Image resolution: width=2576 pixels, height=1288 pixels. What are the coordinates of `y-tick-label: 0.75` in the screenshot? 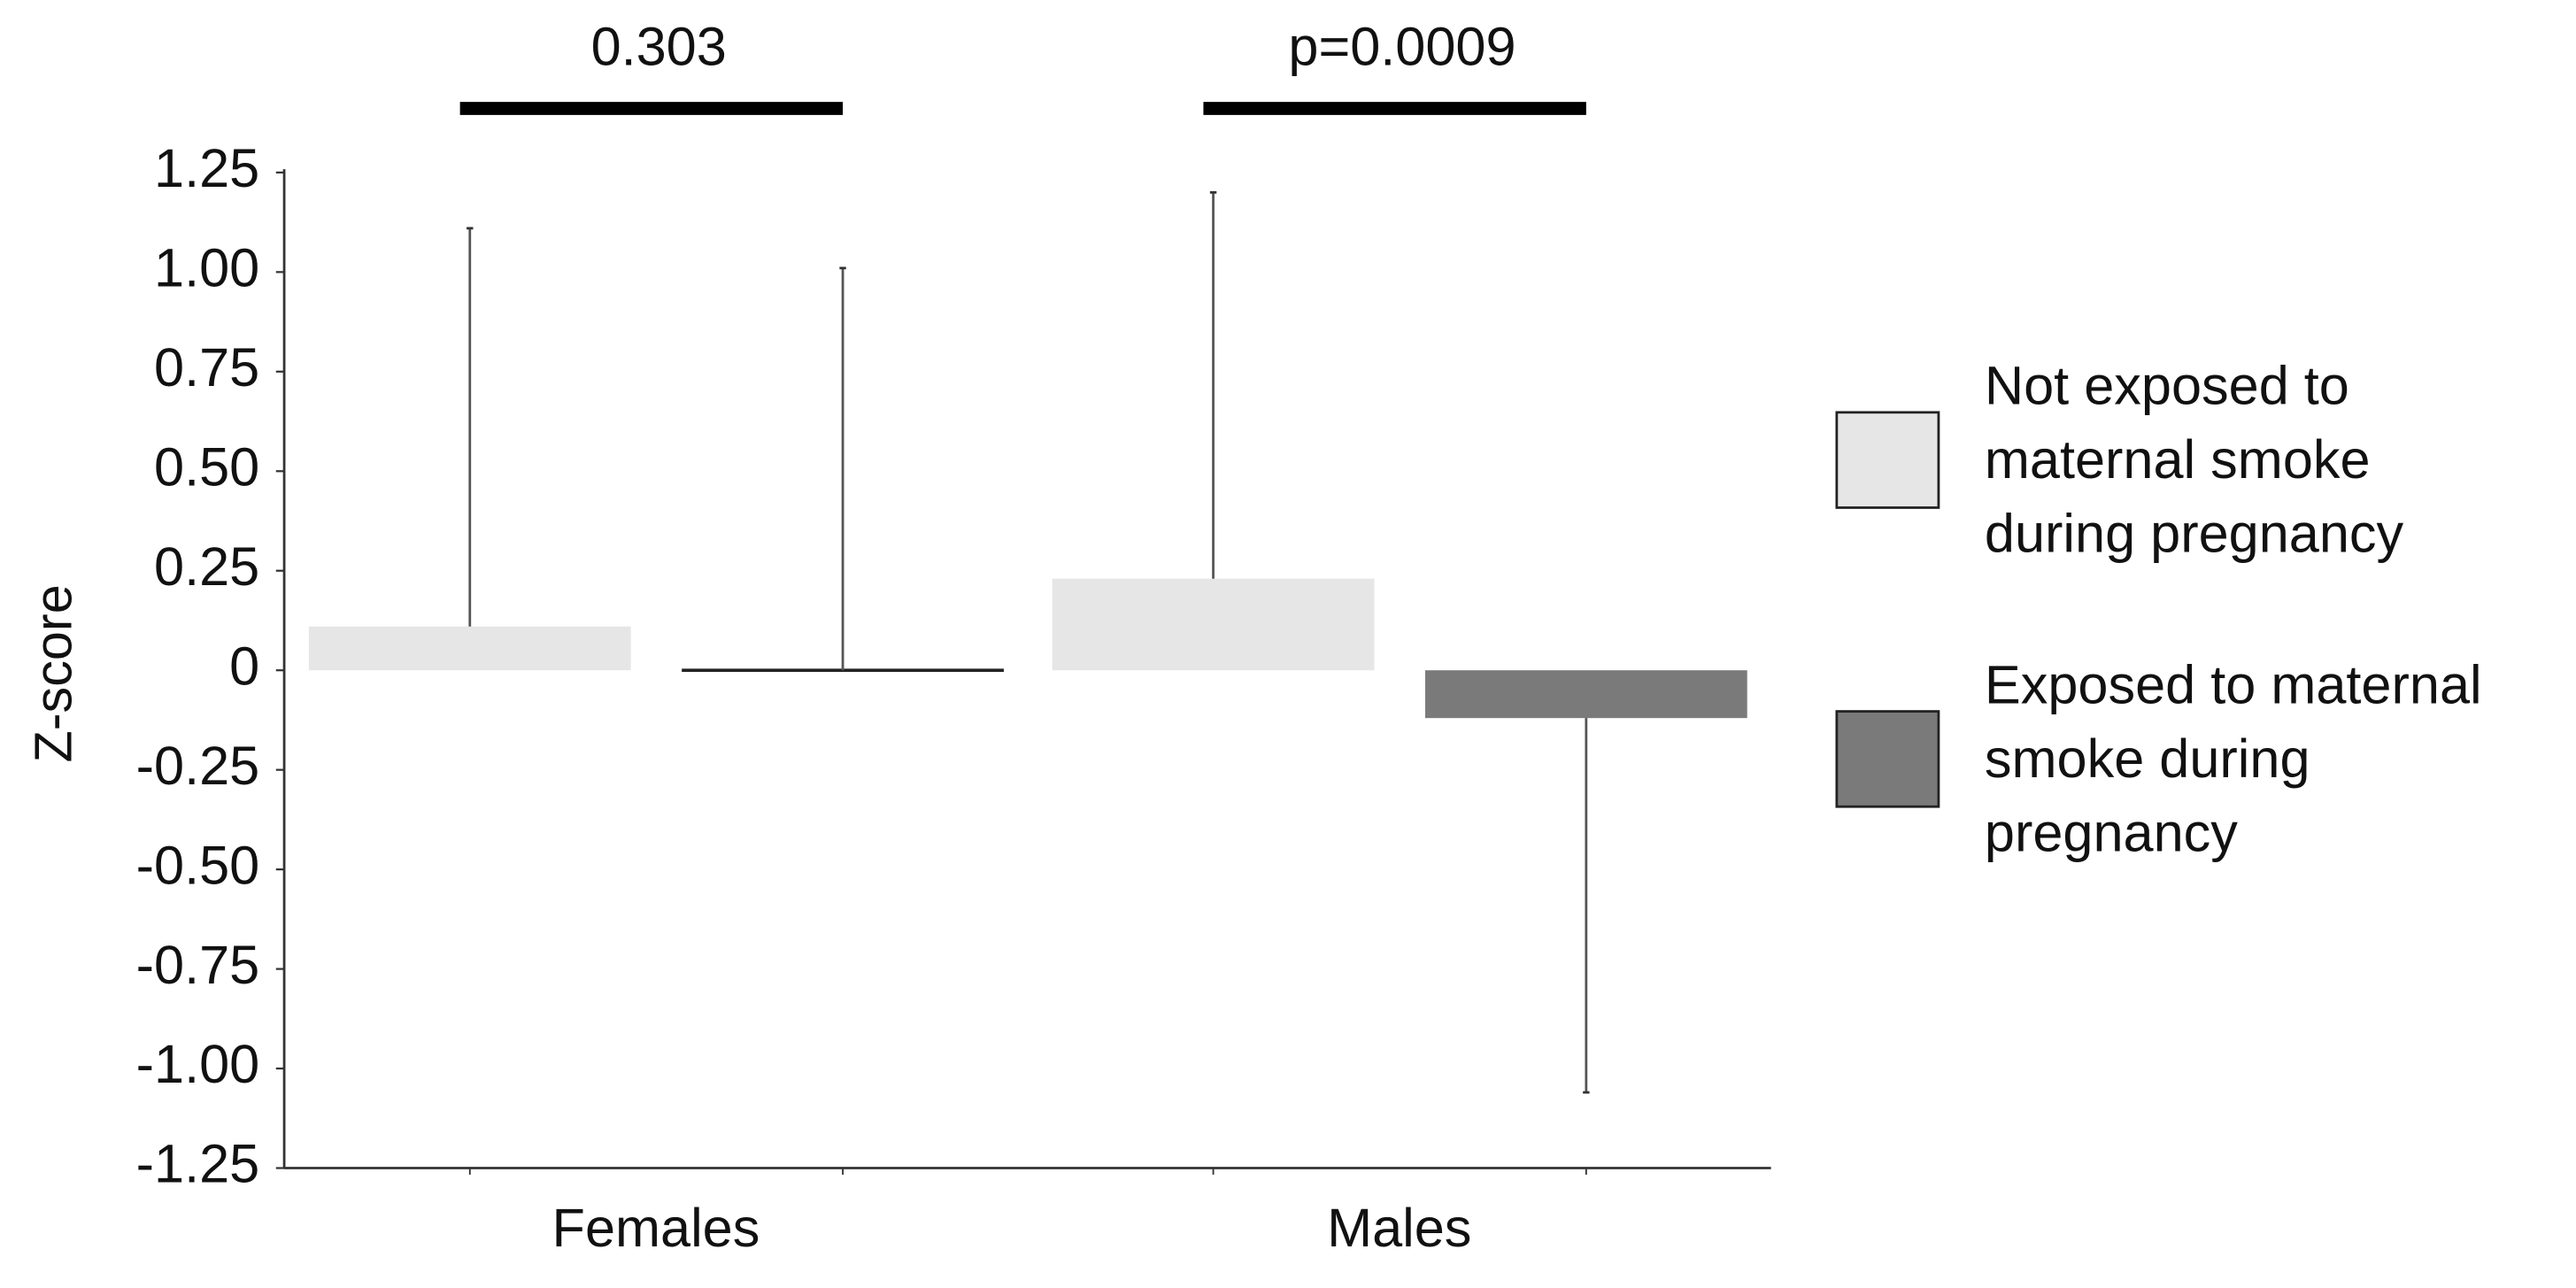 It's located at (206, 367).